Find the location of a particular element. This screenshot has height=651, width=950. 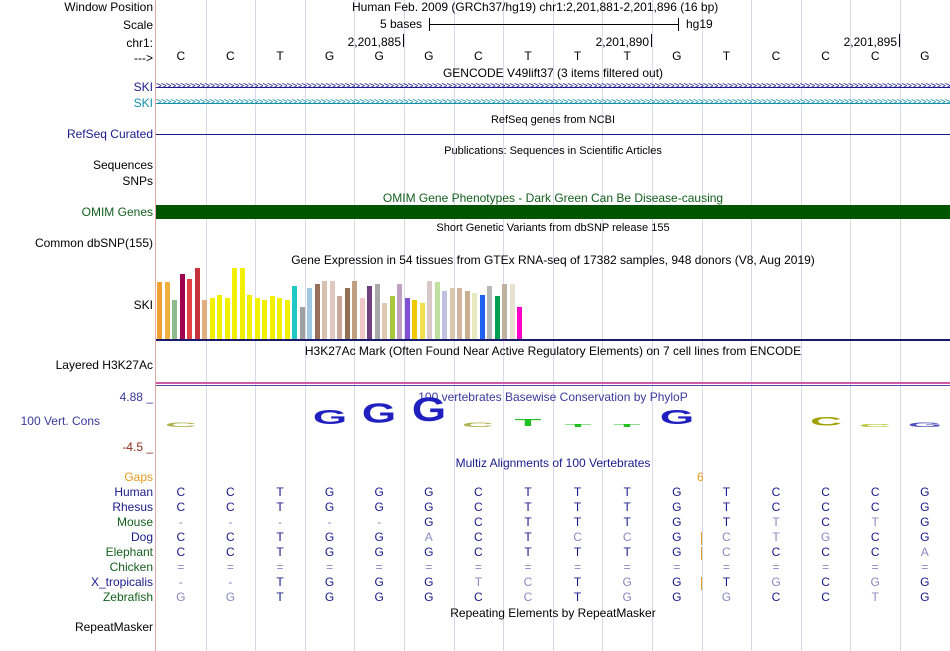

repeatmasker-track-label: RepeatMasker is located at coordinates (113, 627).